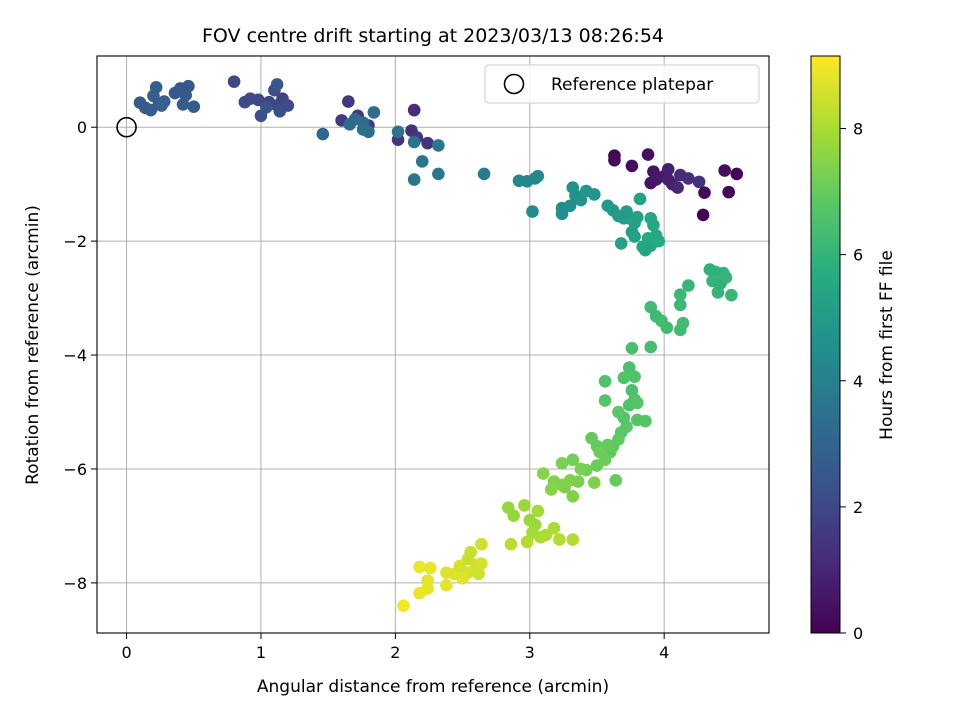  I want to click on x-tick-label: 3, so click(530, 652).